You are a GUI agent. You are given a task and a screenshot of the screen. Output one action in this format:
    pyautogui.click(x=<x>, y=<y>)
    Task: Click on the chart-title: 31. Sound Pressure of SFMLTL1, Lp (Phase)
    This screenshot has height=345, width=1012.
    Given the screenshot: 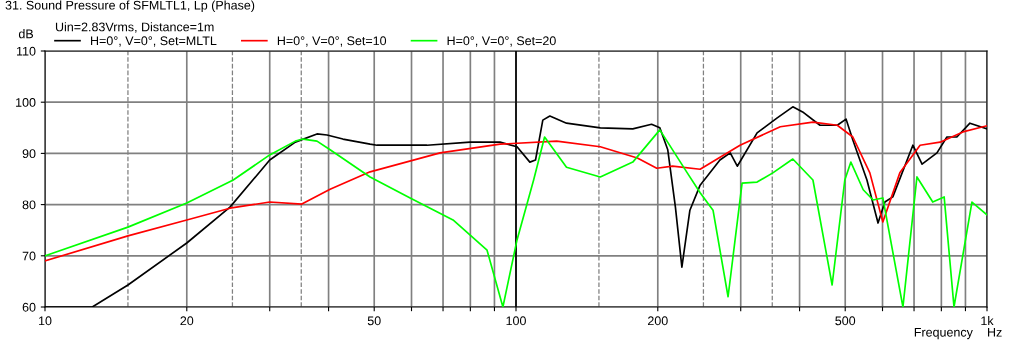 What is the action you would take?
    pyautogui.click(x=130, y=6)
    